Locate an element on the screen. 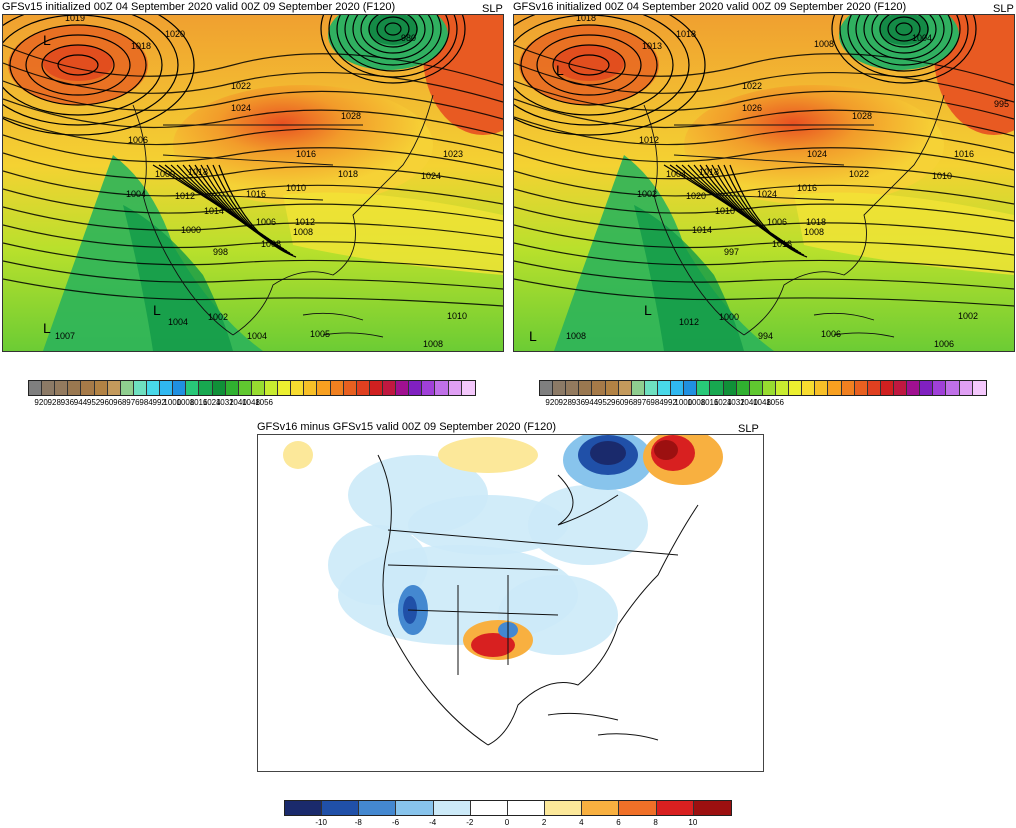  colorbar-tick-label: 1008 is located at coordinates (185, 402).